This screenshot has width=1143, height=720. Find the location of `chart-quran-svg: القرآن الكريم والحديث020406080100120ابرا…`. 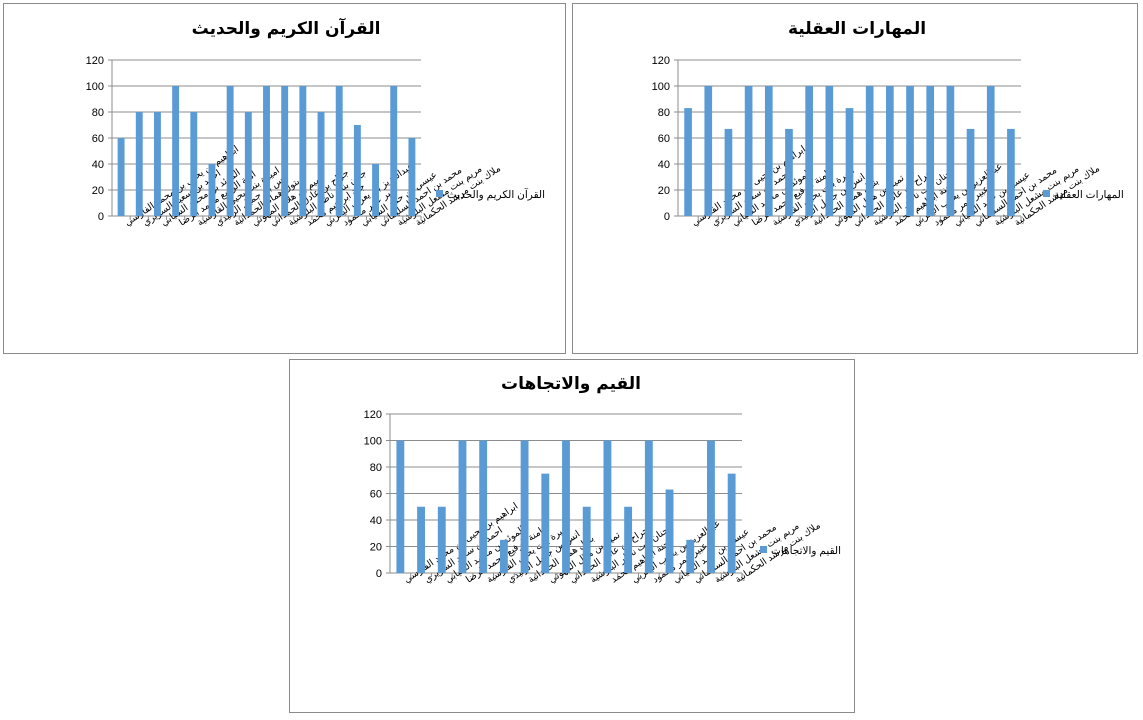

chart-quran-svg: القرآن الكريم والحديث020406080100120ابرا… is located at coordinates (315, 122).